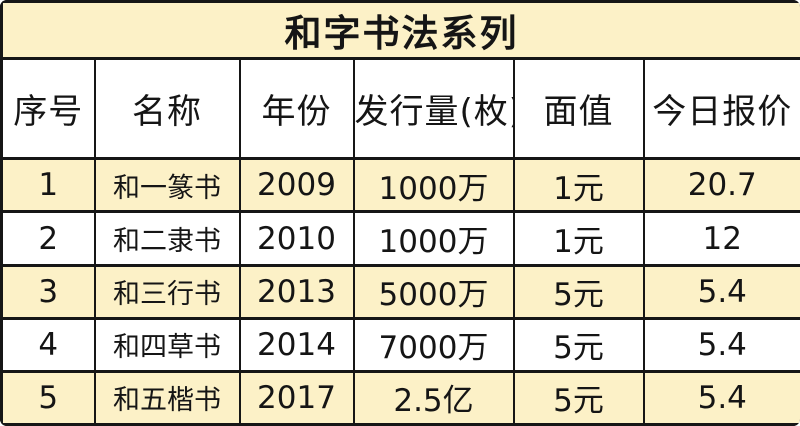  I want to click on cell-year: 2017, so click(296, 397).